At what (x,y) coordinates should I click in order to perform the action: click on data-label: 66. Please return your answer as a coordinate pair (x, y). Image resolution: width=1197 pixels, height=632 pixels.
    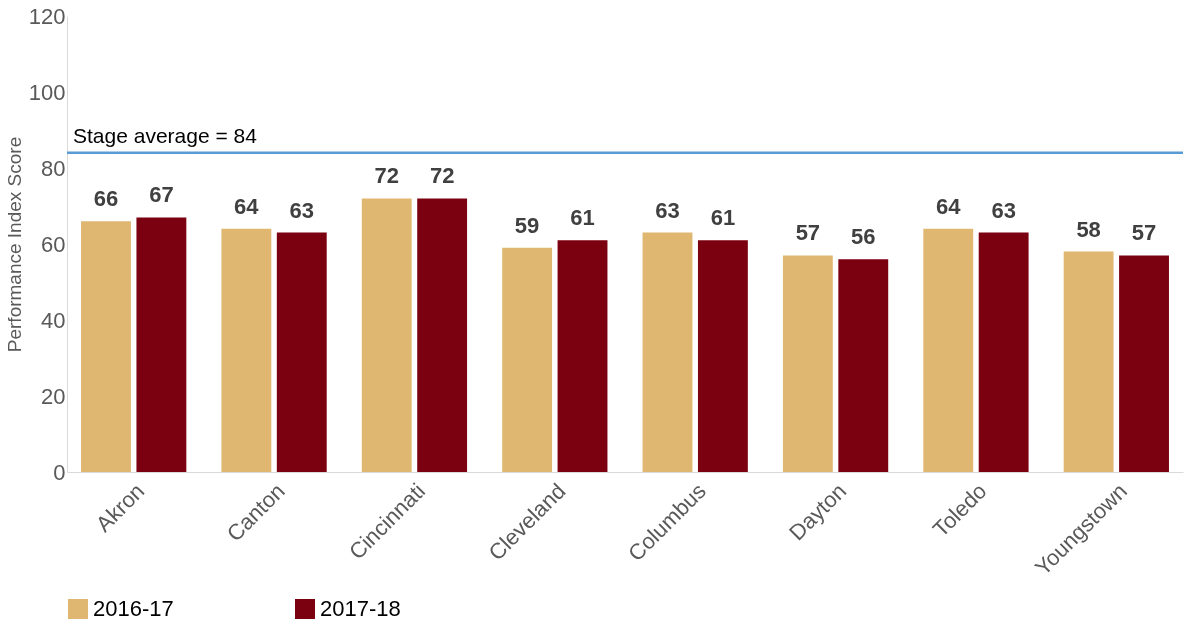
    Looking at the image, I should click on (106, 199).